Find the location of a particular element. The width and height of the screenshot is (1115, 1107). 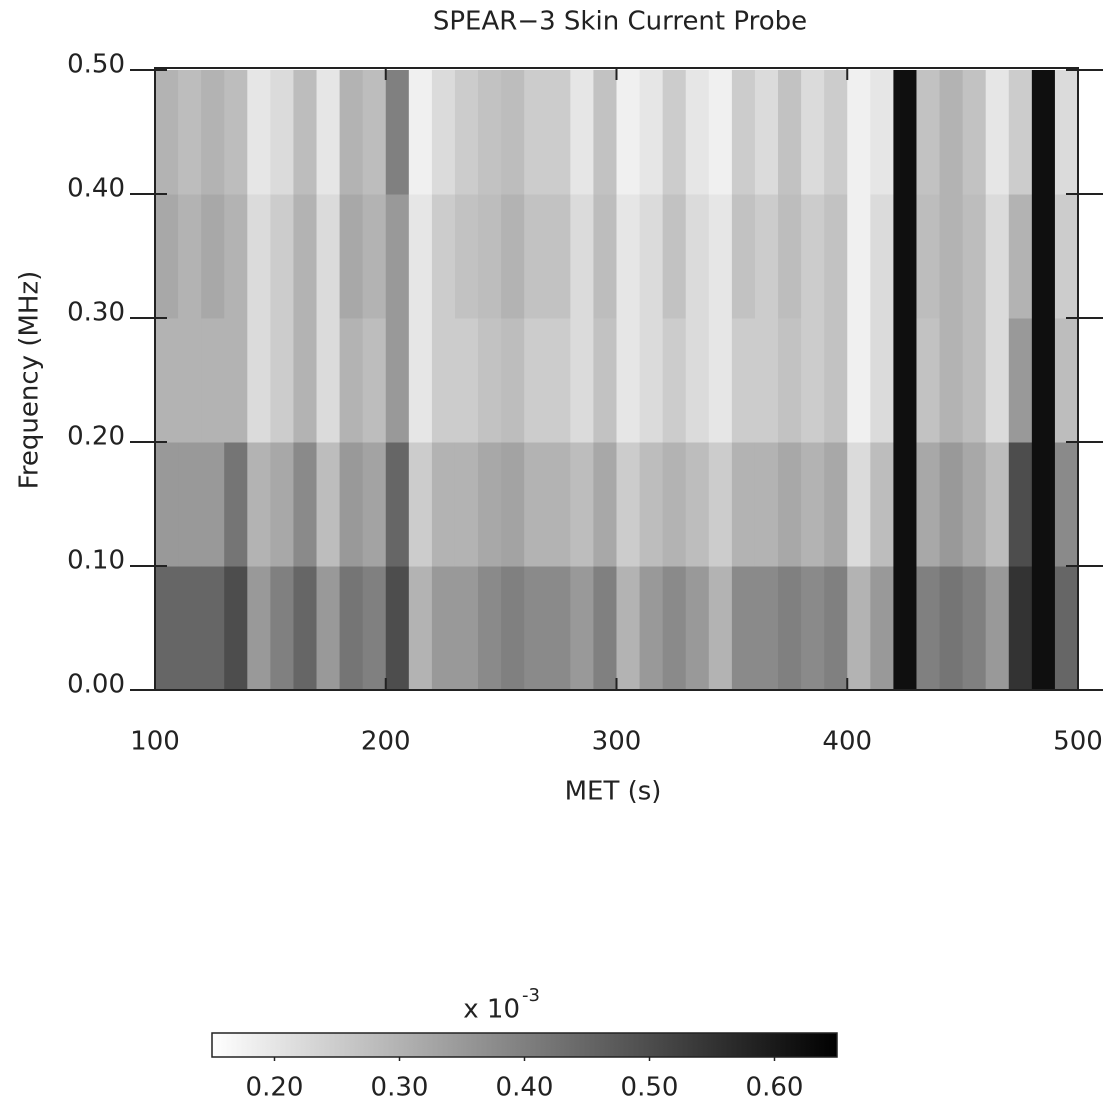

x-tick-label: 200 is located at coordinates (386, 742).